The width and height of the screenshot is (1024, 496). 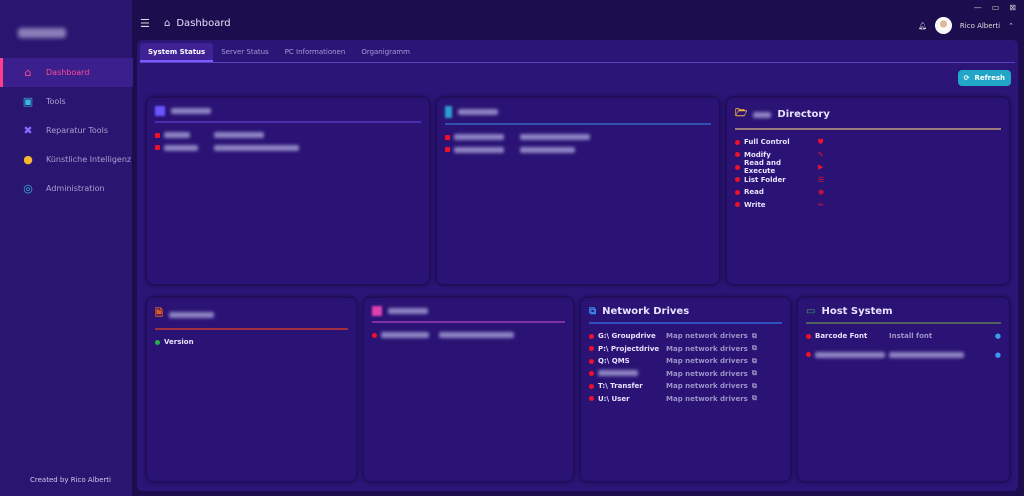 I want to click on sidebar-item-label: Künstliche Intelligenz, so click(x=89, y=159).